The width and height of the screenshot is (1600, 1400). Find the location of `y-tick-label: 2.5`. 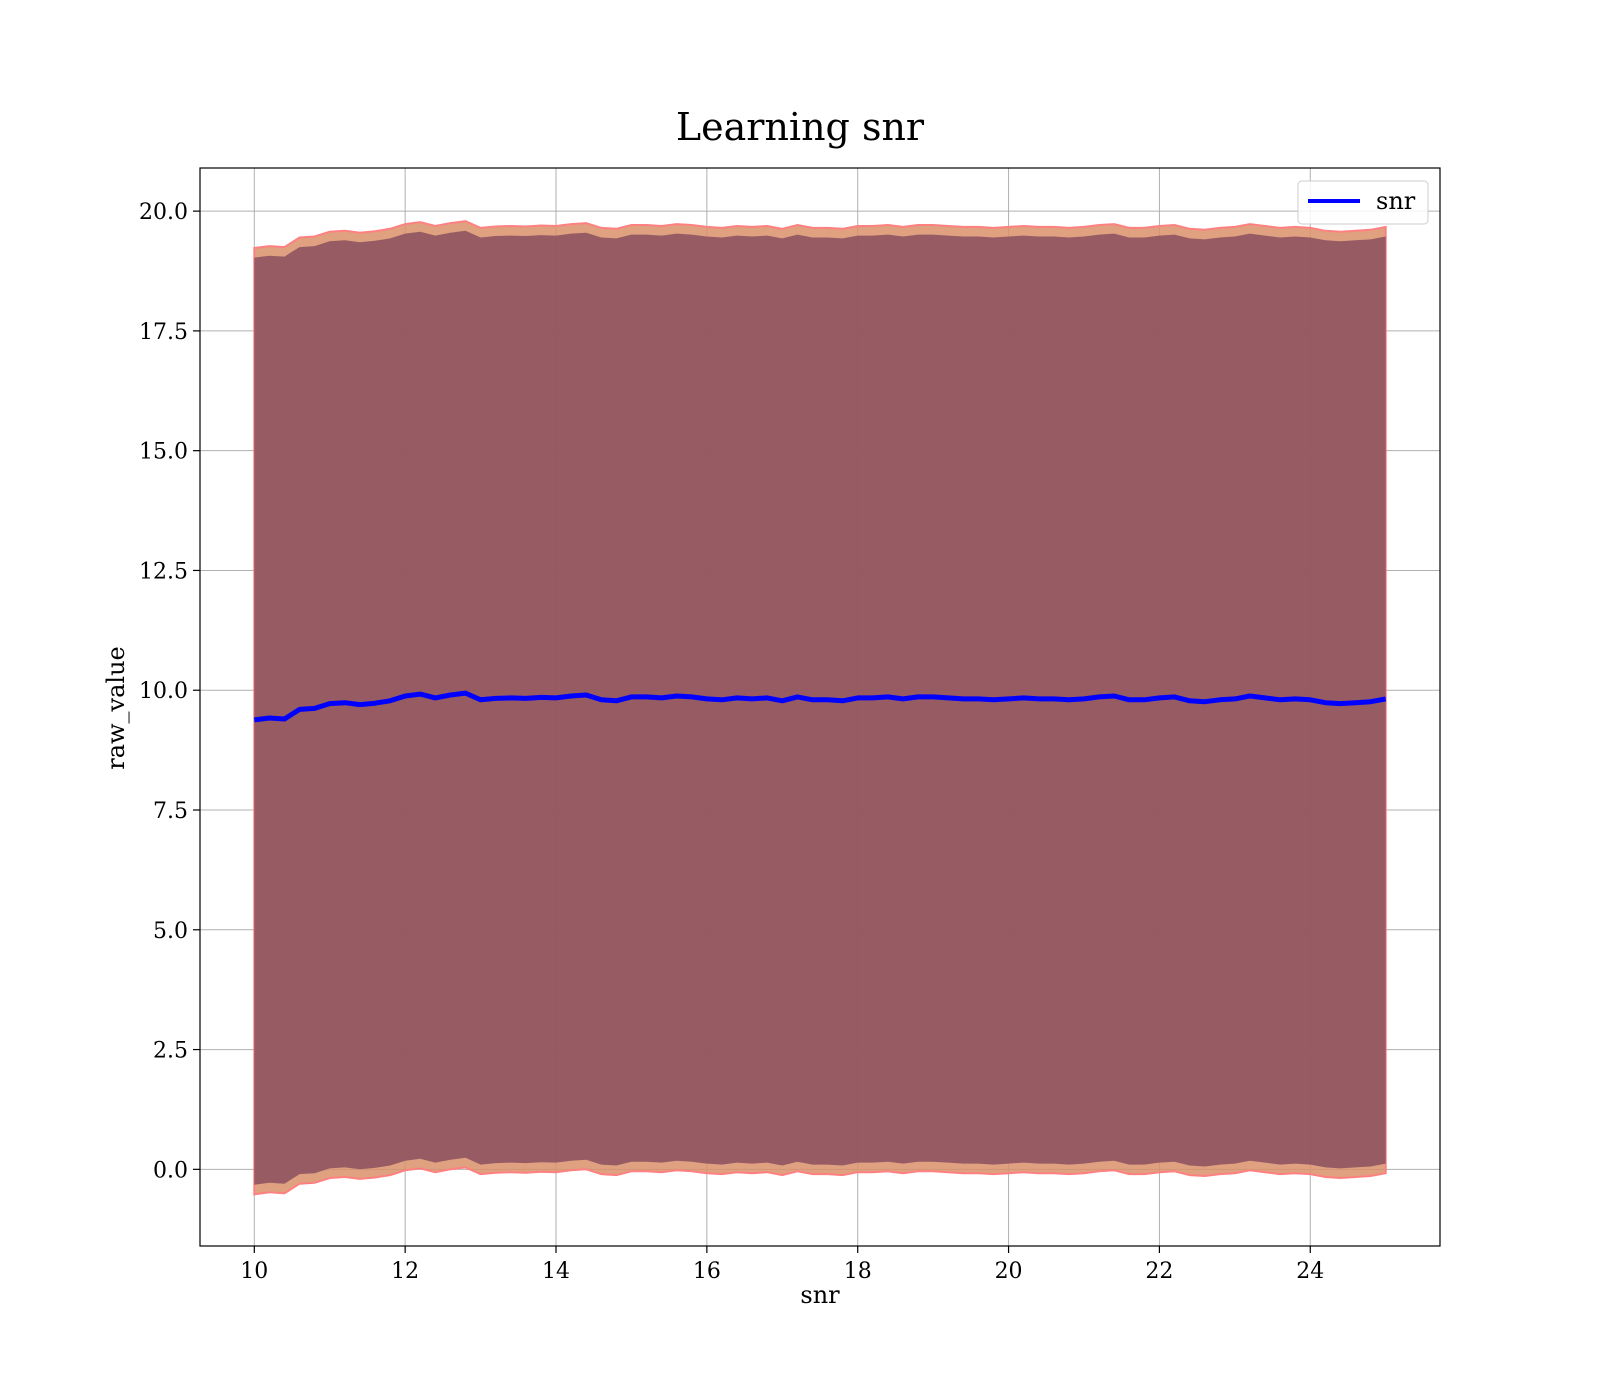

y-tick-label: 2.5 is located at coordinates (170, 1051).